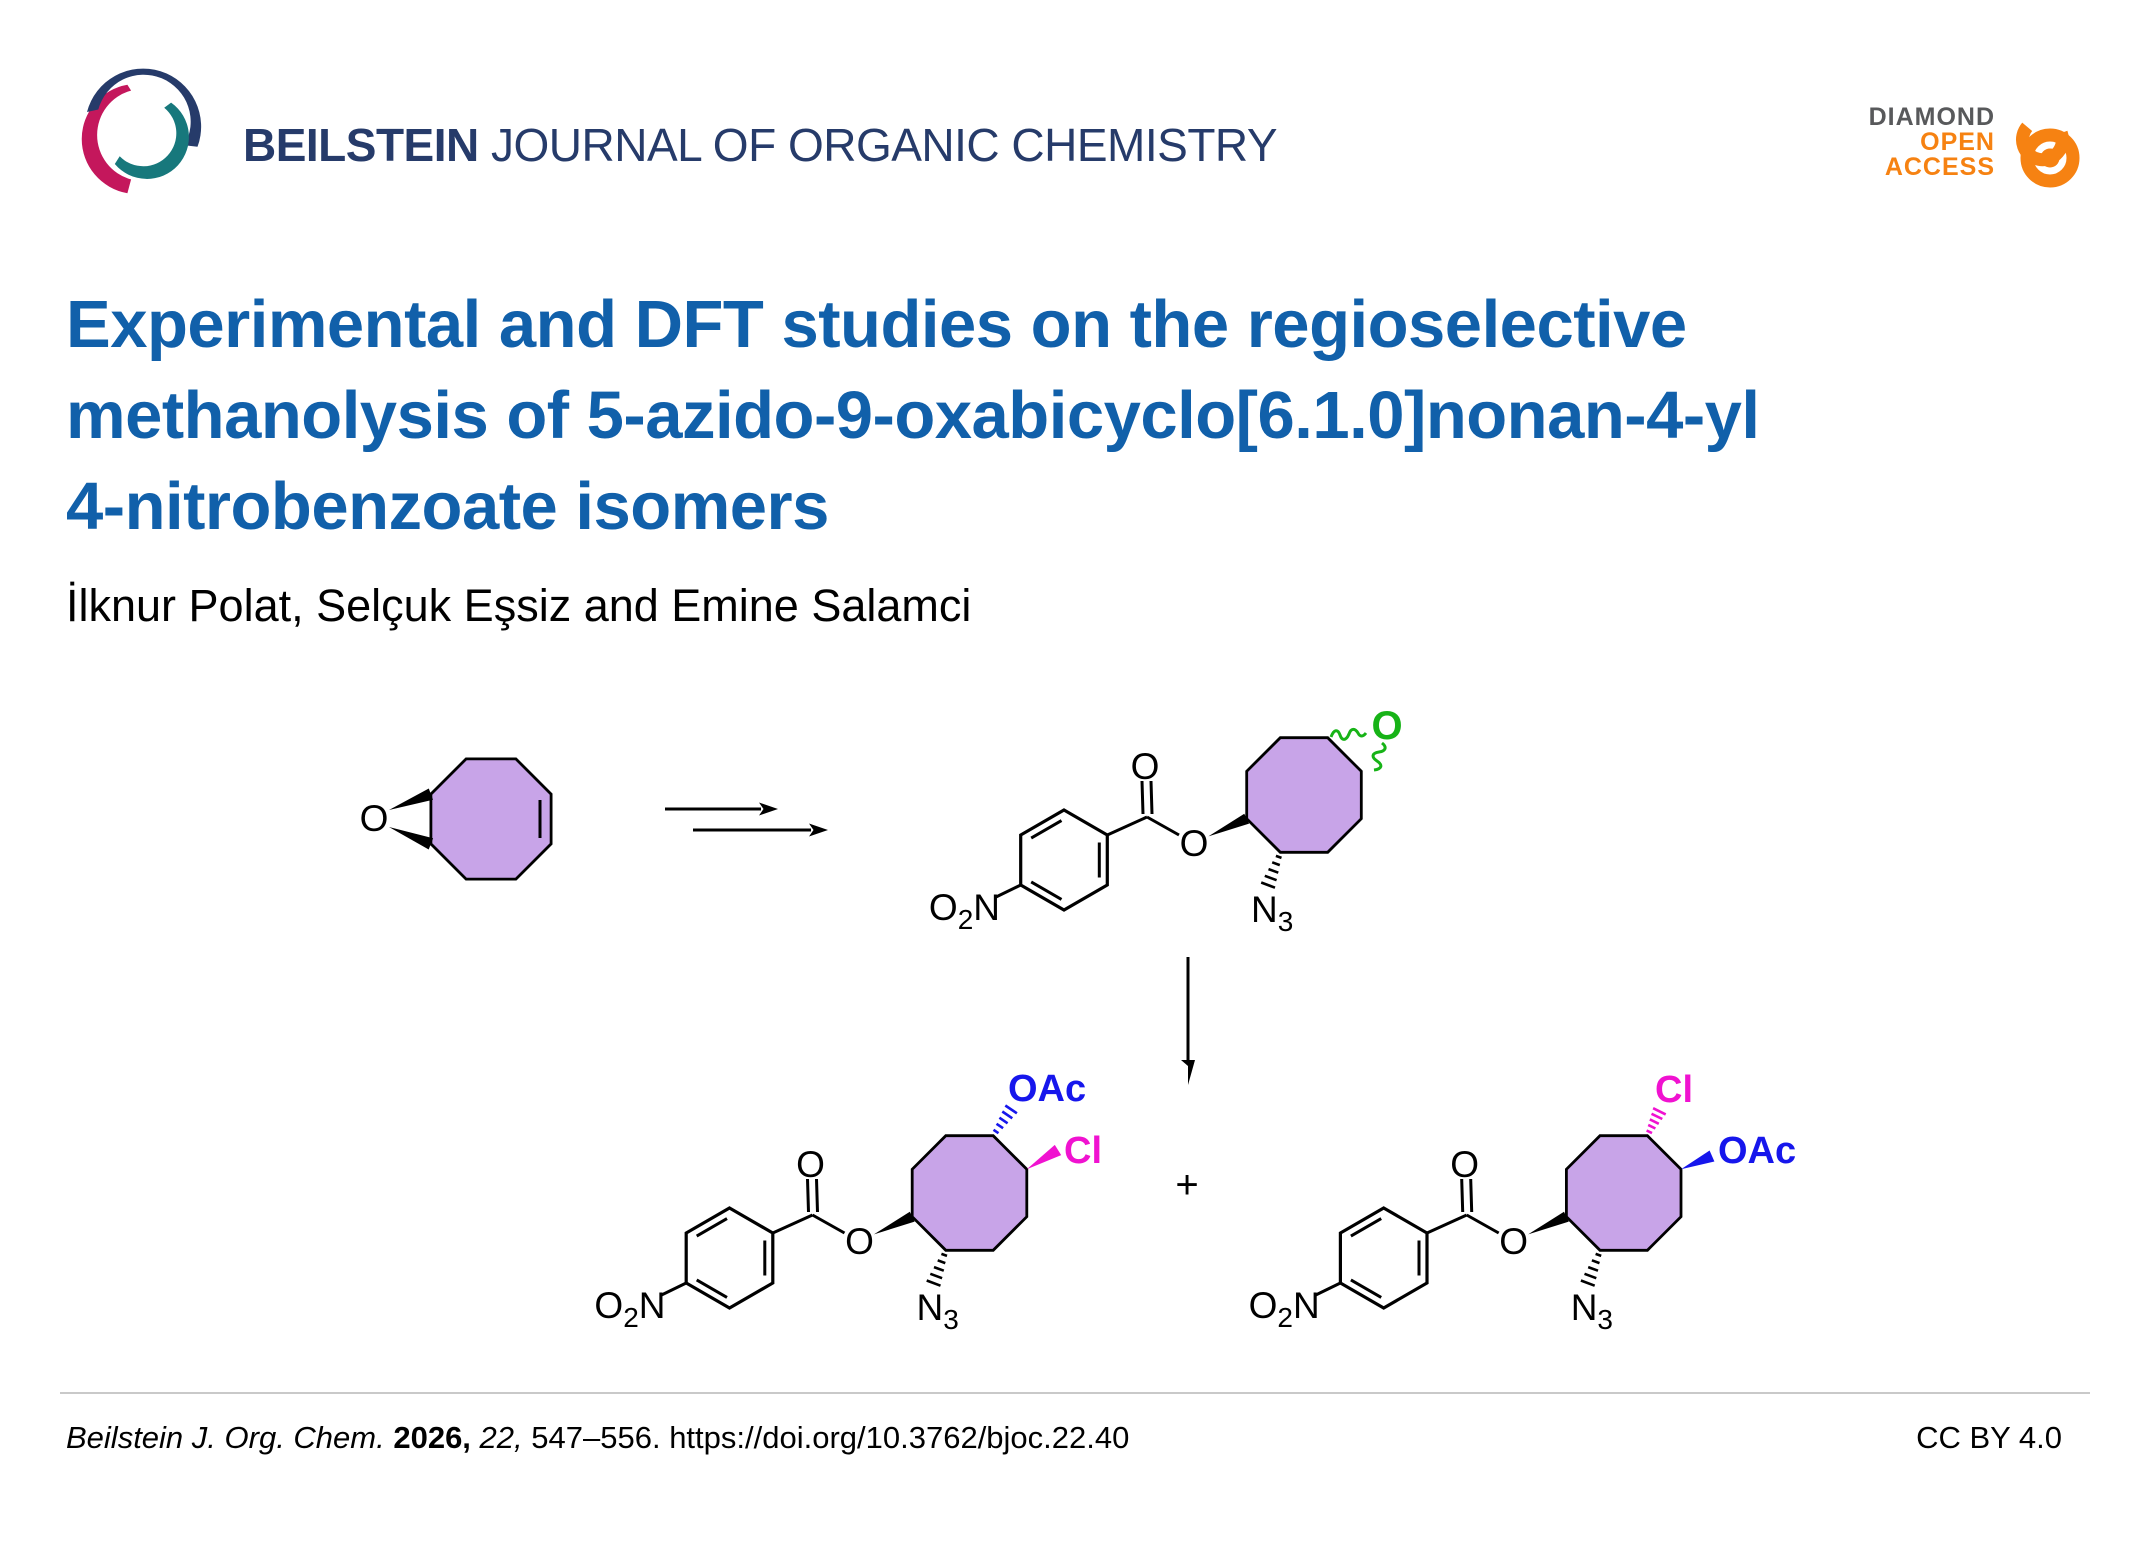 This screenshot has width=2150, height=1547. I want to click on reaction-arrows-horizontal, so click(746, 819).